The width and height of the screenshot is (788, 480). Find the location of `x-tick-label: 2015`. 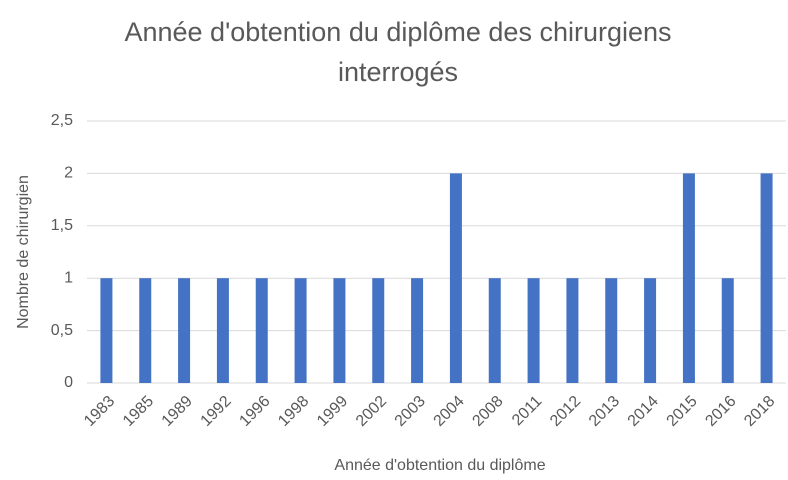

x-tick-label: 2015 is located at coordinates (682, 411).